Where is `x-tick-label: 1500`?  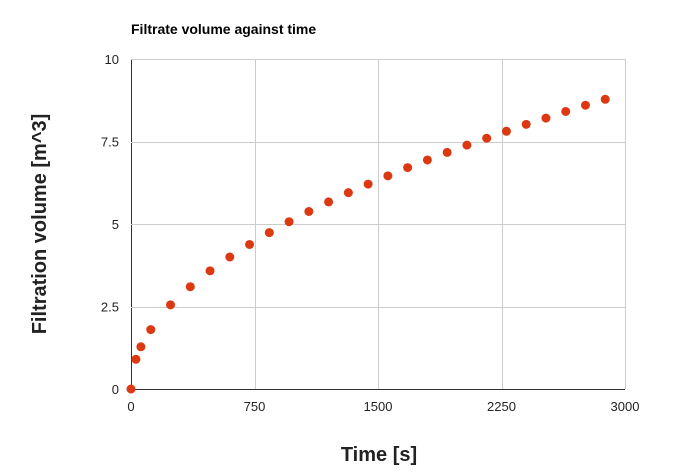 x-tick-label: 1500 is located at coordinates (378, 406).